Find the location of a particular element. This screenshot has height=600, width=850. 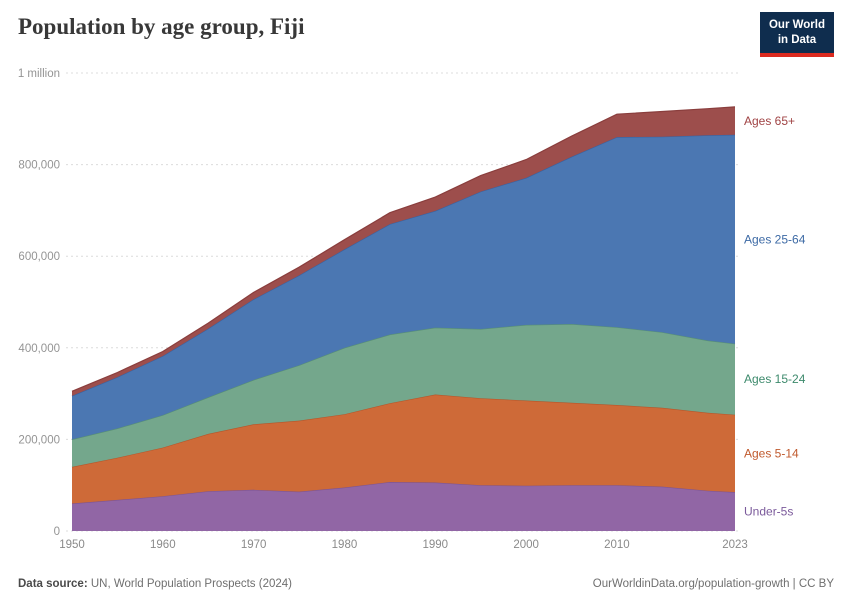

x-axis-tick-label: 1990 is located at coordinates (435, 545).